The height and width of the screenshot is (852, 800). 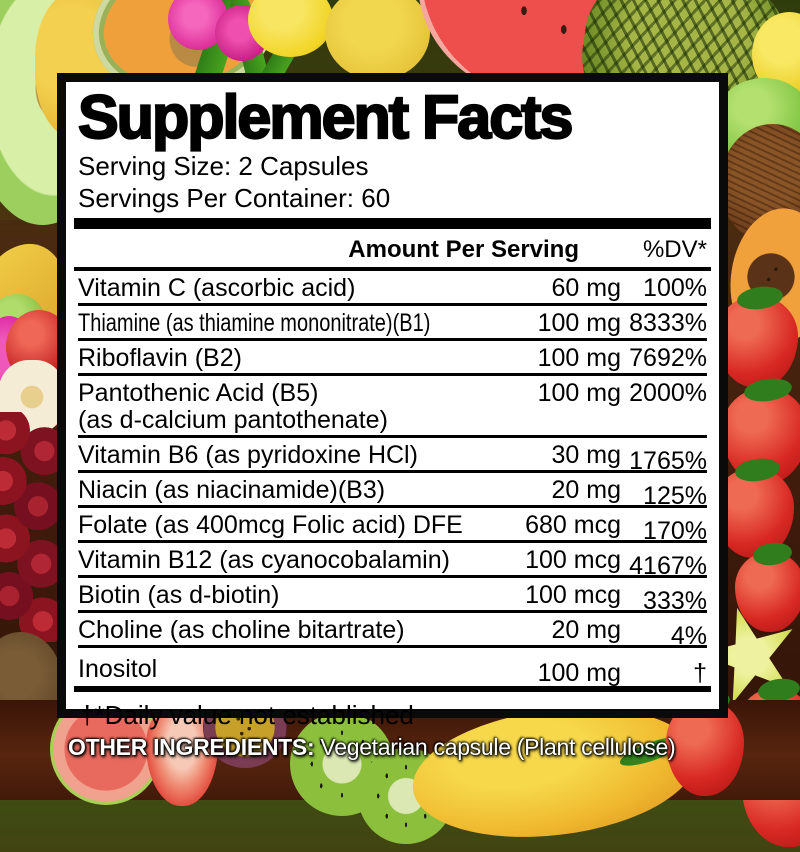 I want to click on ingredient-name-cell: Choline (as choline bitartrate), so click(x=290, y=630).